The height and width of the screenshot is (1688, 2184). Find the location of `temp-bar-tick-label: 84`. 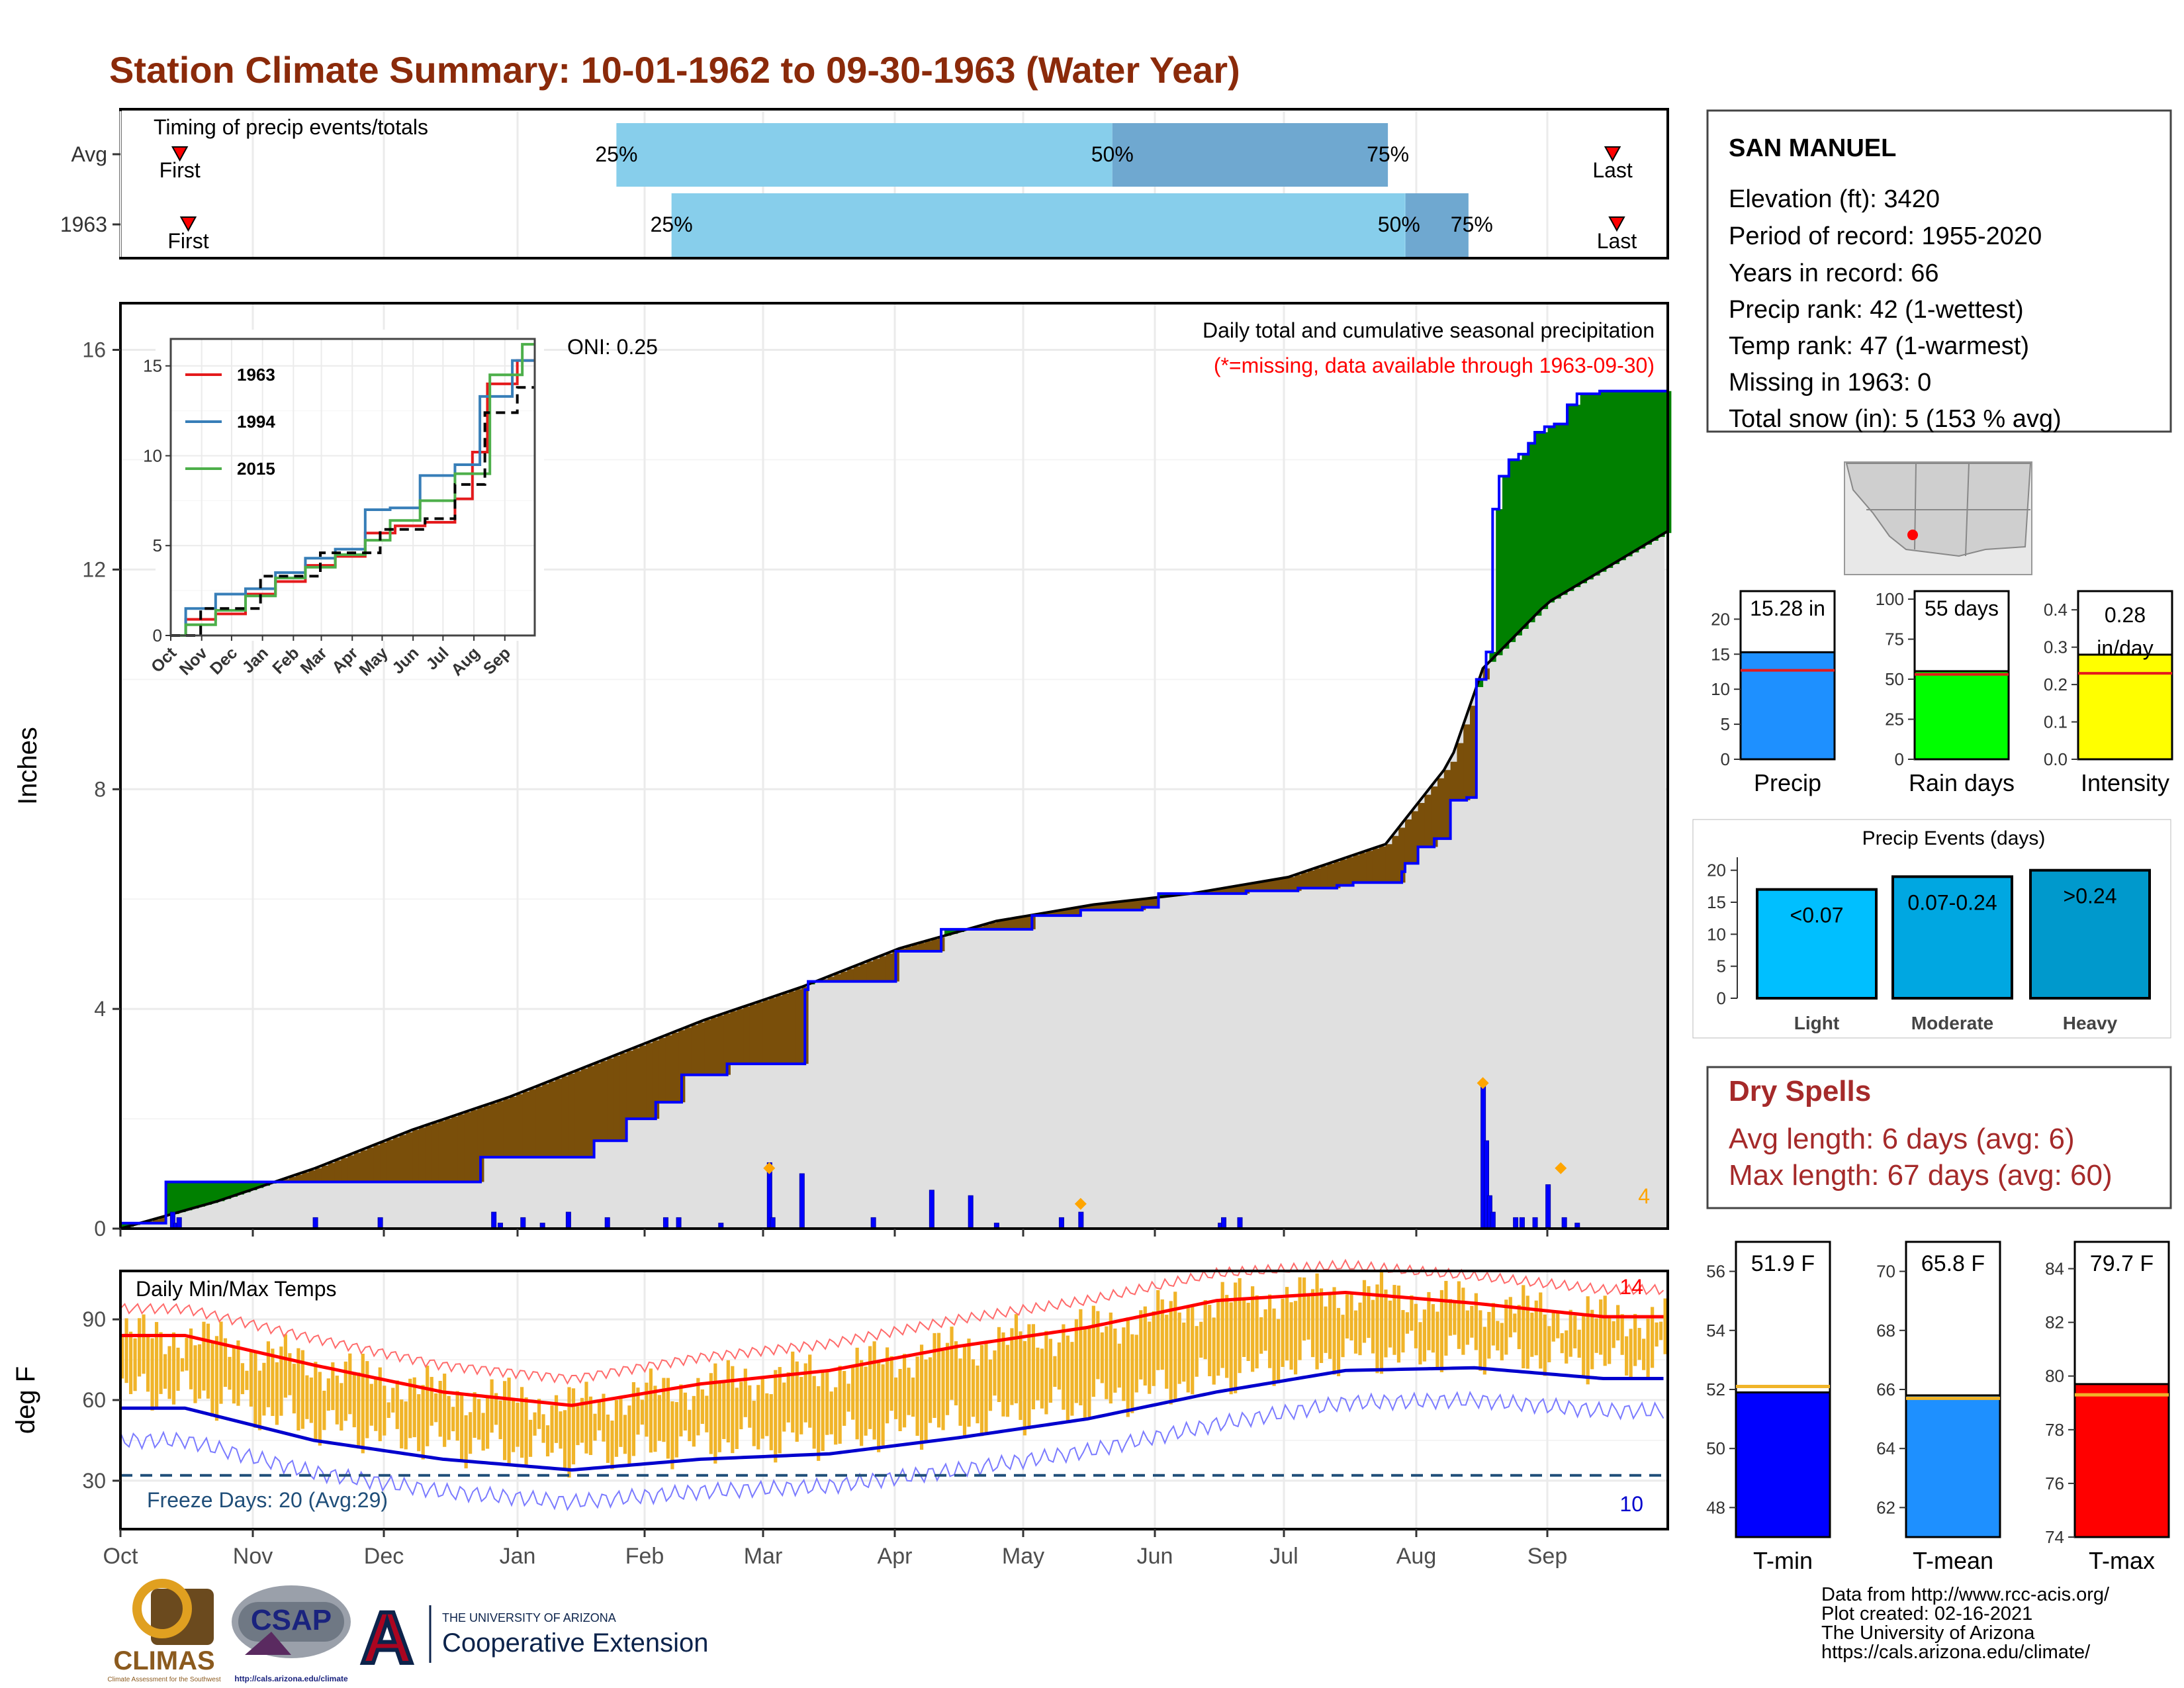

temp-bar-tick-label: 84 is located at coordinates (2054, 1269).